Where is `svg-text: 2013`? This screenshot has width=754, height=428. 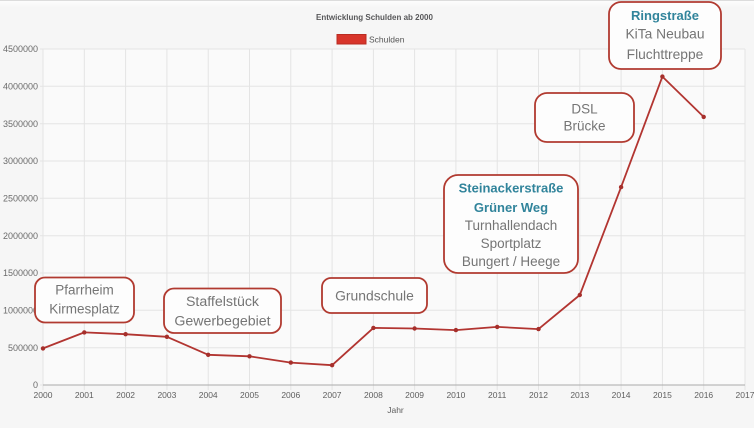
svg-text: 2013 is located at coordinates (579, 395).